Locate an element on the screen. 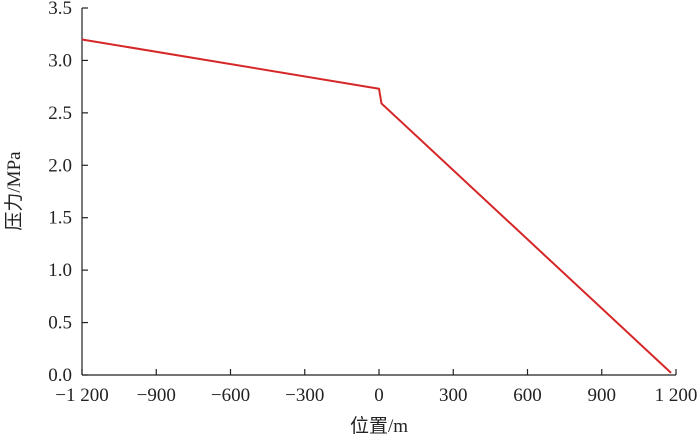 The height and width of the screenshot is (439, 700). y-tick-label: 3.5 is located at coordinates (60, 9).